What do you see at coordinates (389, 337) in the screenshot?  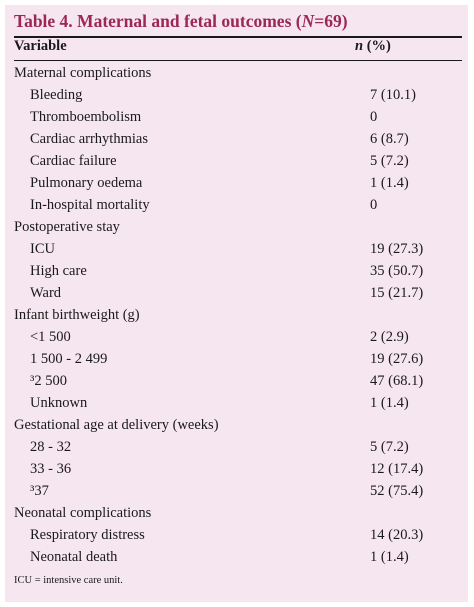 I see `row-value: 2 (2.9)` at bounding box center [389, 337].